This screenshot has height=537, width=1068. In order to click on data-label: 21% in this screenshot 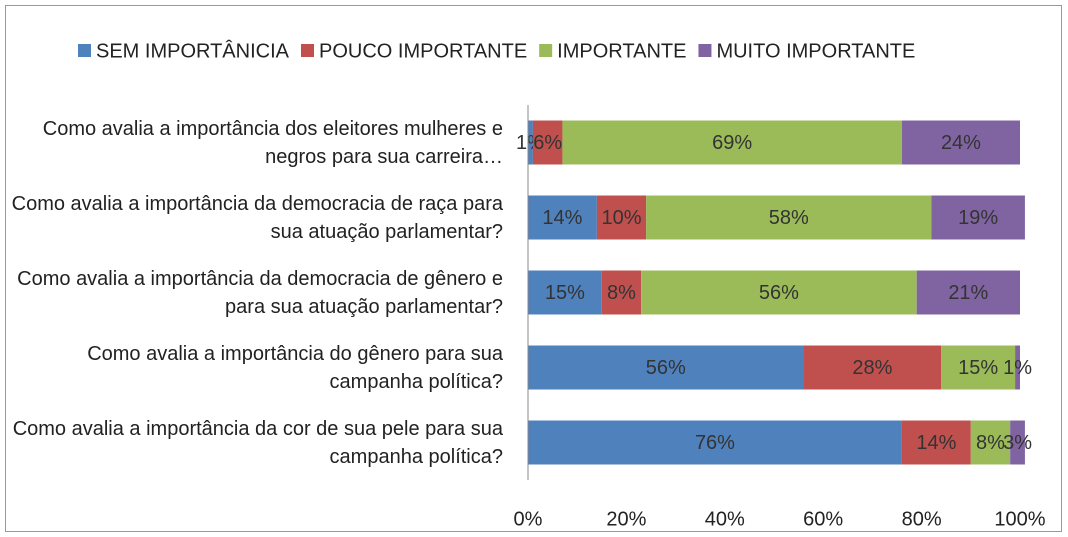, I will do `click(968, 293)`.